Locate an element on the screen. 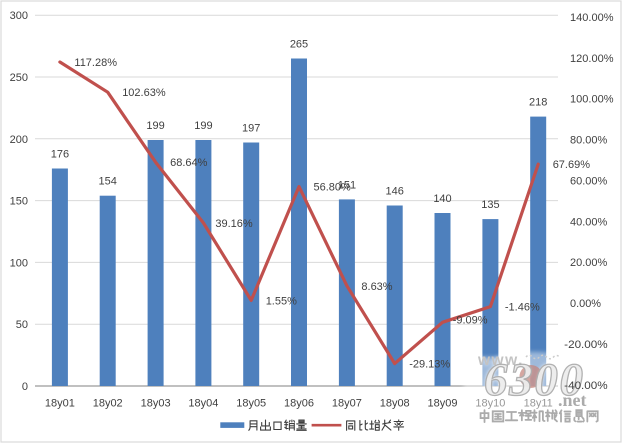  svg-text: .net is located at coordinates (572, 400).